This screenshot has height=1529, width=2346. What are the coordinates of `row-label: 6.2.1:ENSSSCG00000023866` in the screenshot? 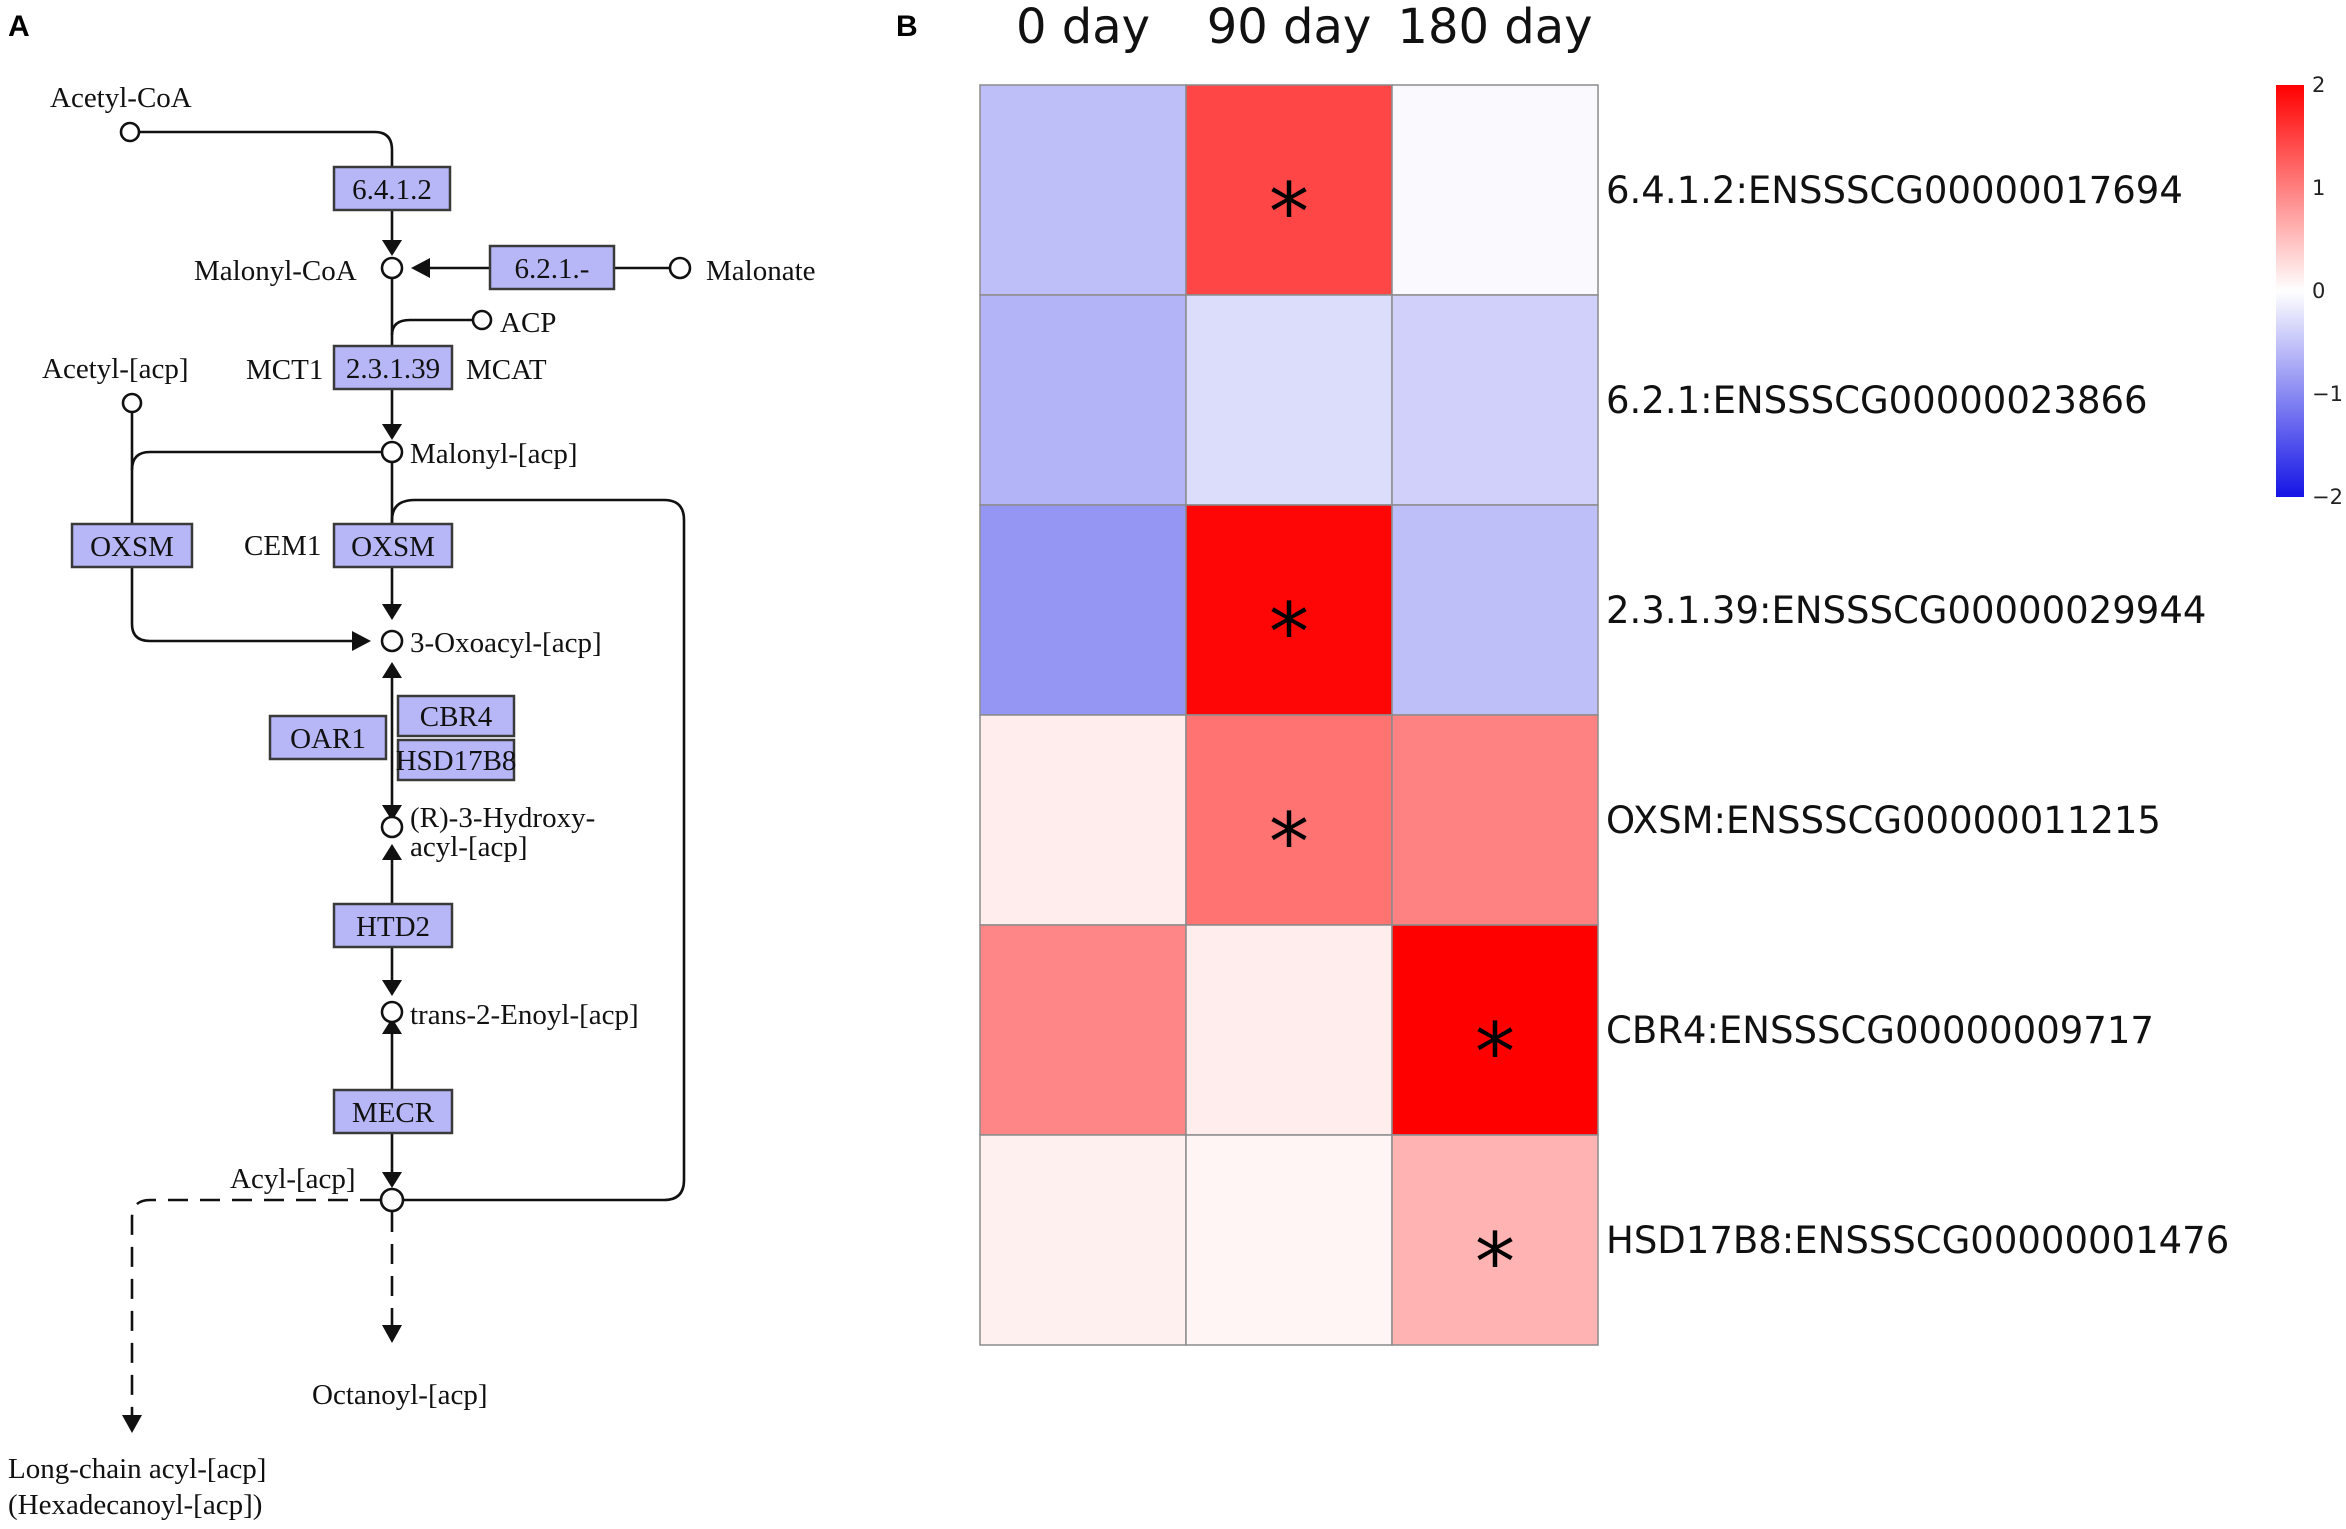 It's located at (1877, 400).